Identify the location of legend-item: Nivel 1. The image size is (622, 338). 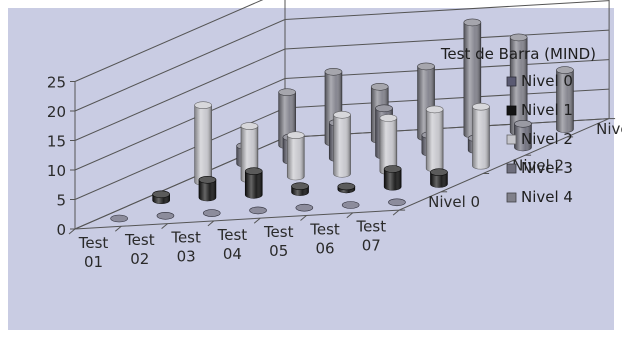
(539, 110).